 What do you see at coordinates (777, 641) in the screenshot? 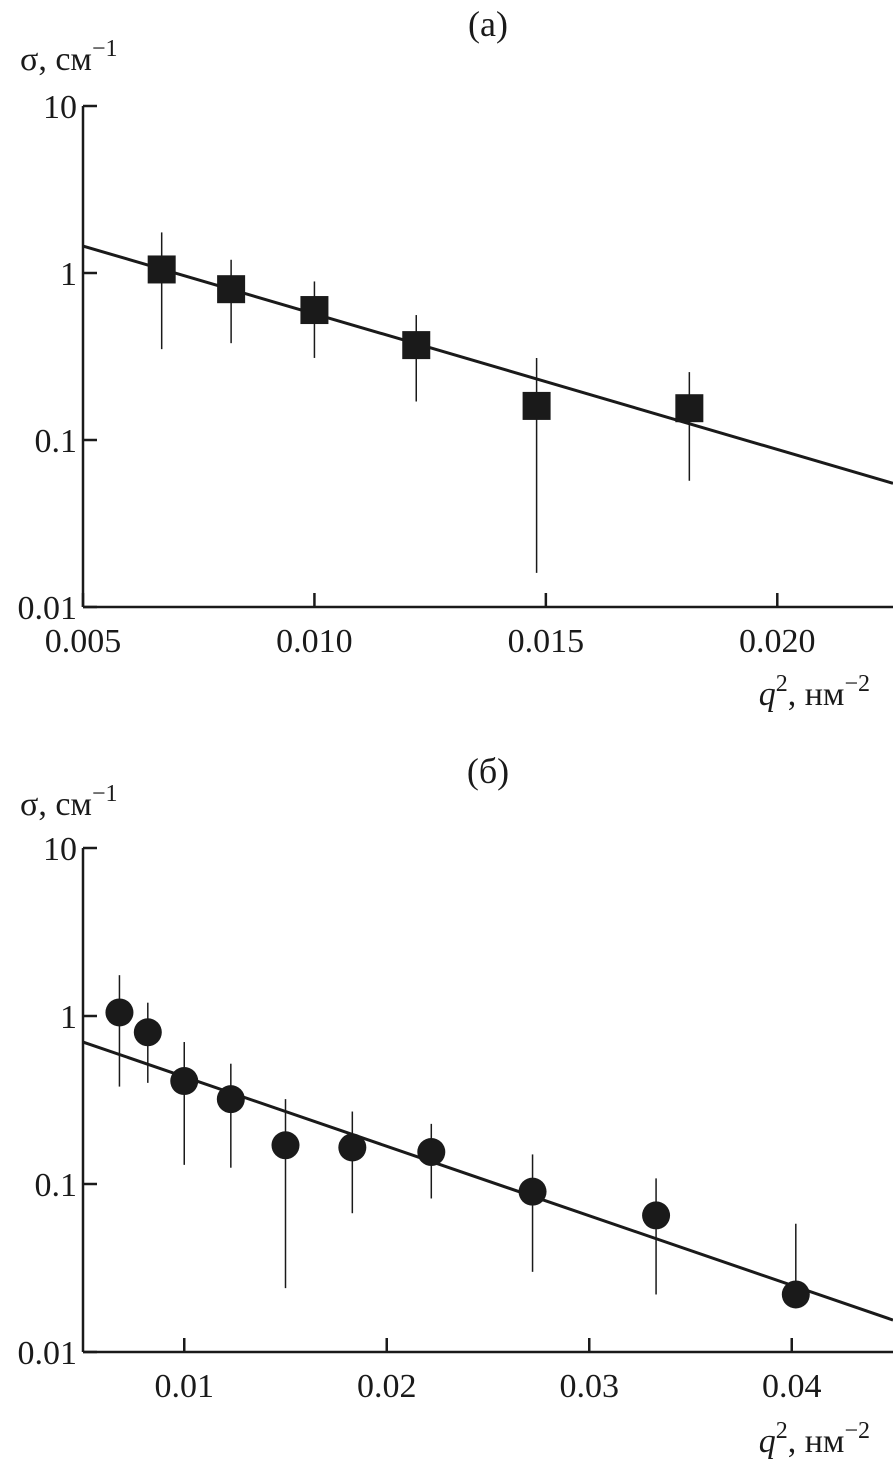
I see `x-tick-label: 0.020` at bounding box center [777, 641].